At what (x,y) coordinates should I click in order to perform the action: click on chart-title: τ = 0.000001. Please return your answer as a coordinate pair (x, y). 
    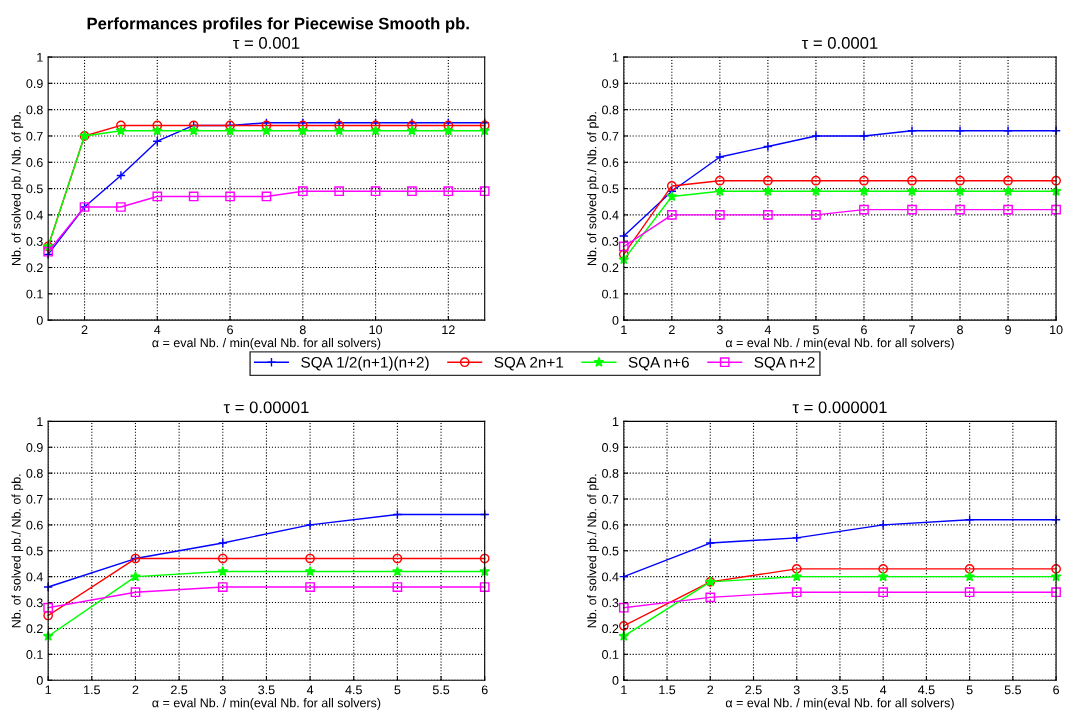
    Looking at the image, I should click on (839, 407).